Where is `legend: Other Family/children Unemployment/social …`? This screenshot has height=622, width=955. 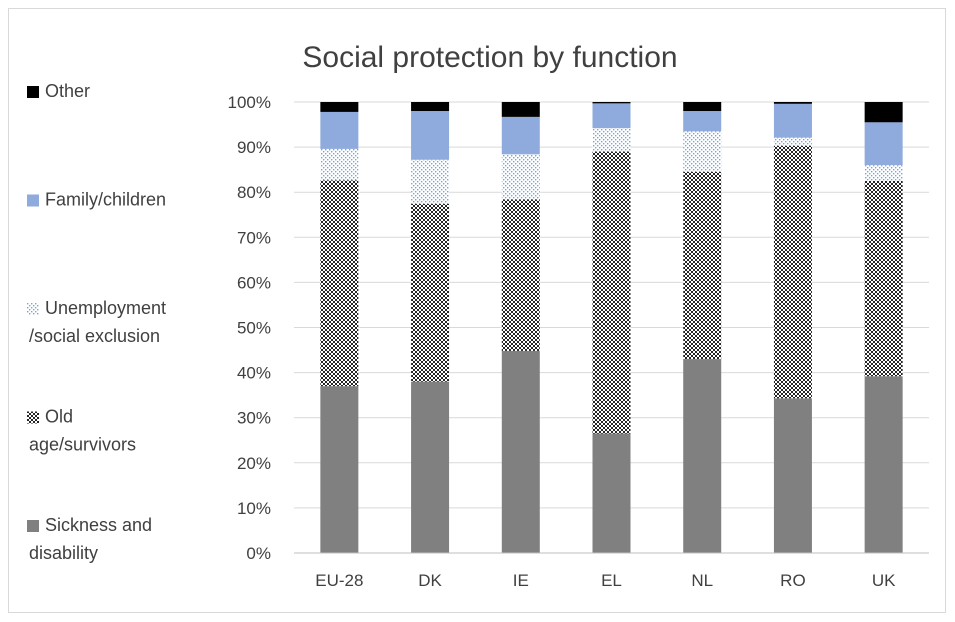 legend: Other Family/children Unemployment/social … is located at coordinates (96, 322).